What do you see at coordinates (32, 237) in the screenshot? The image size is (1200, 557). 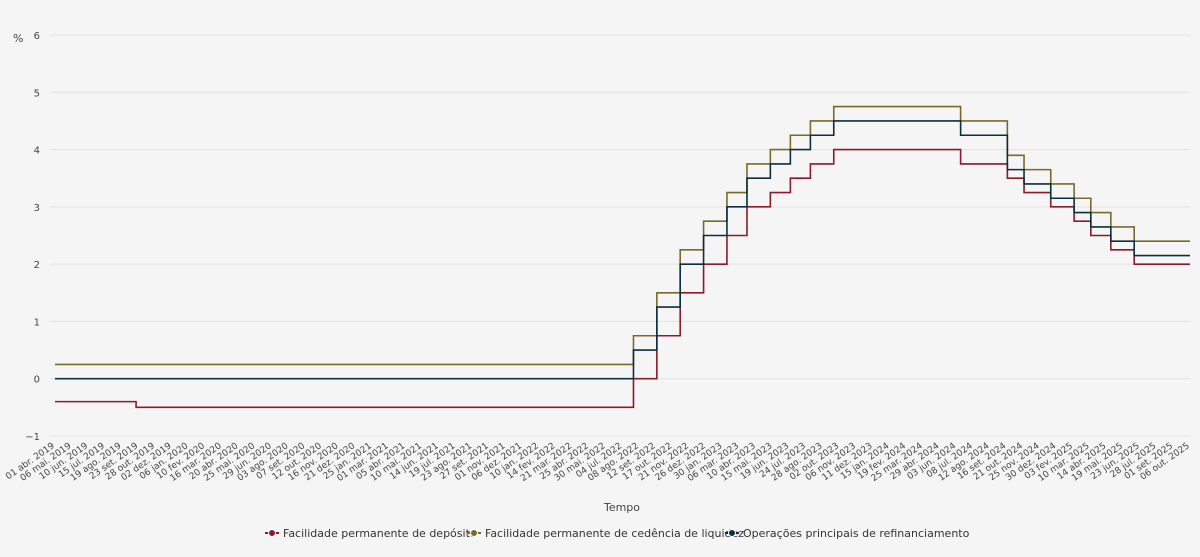 I see `y-axis: −1 0 1 2 3 4 5 6` at bounding box center [32, 237].